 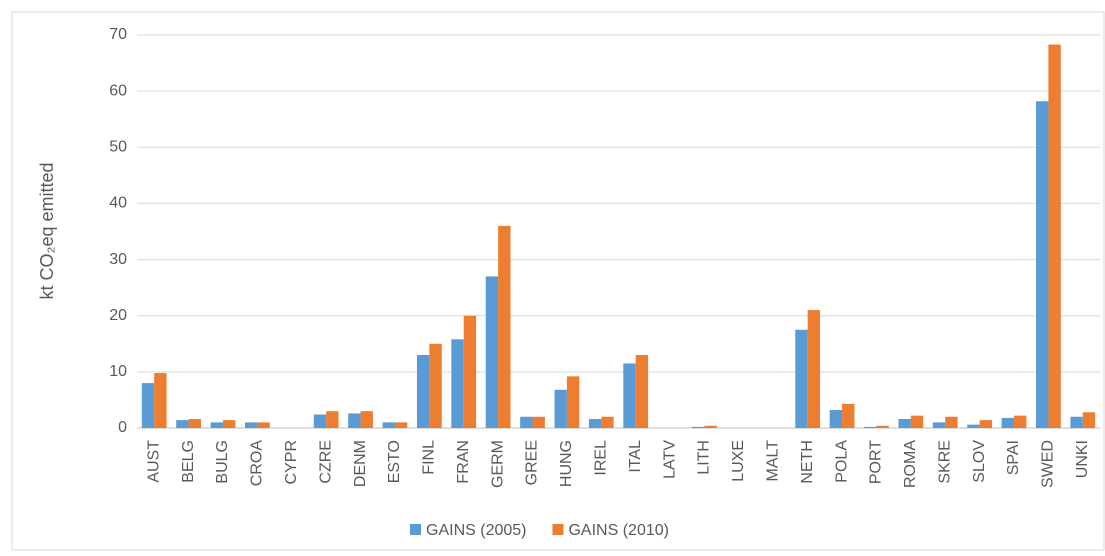 What do you see at coordinates (772, 461) in the screenshot?
I see `x-tick-label: MALT` at bounding box center [772, 461].